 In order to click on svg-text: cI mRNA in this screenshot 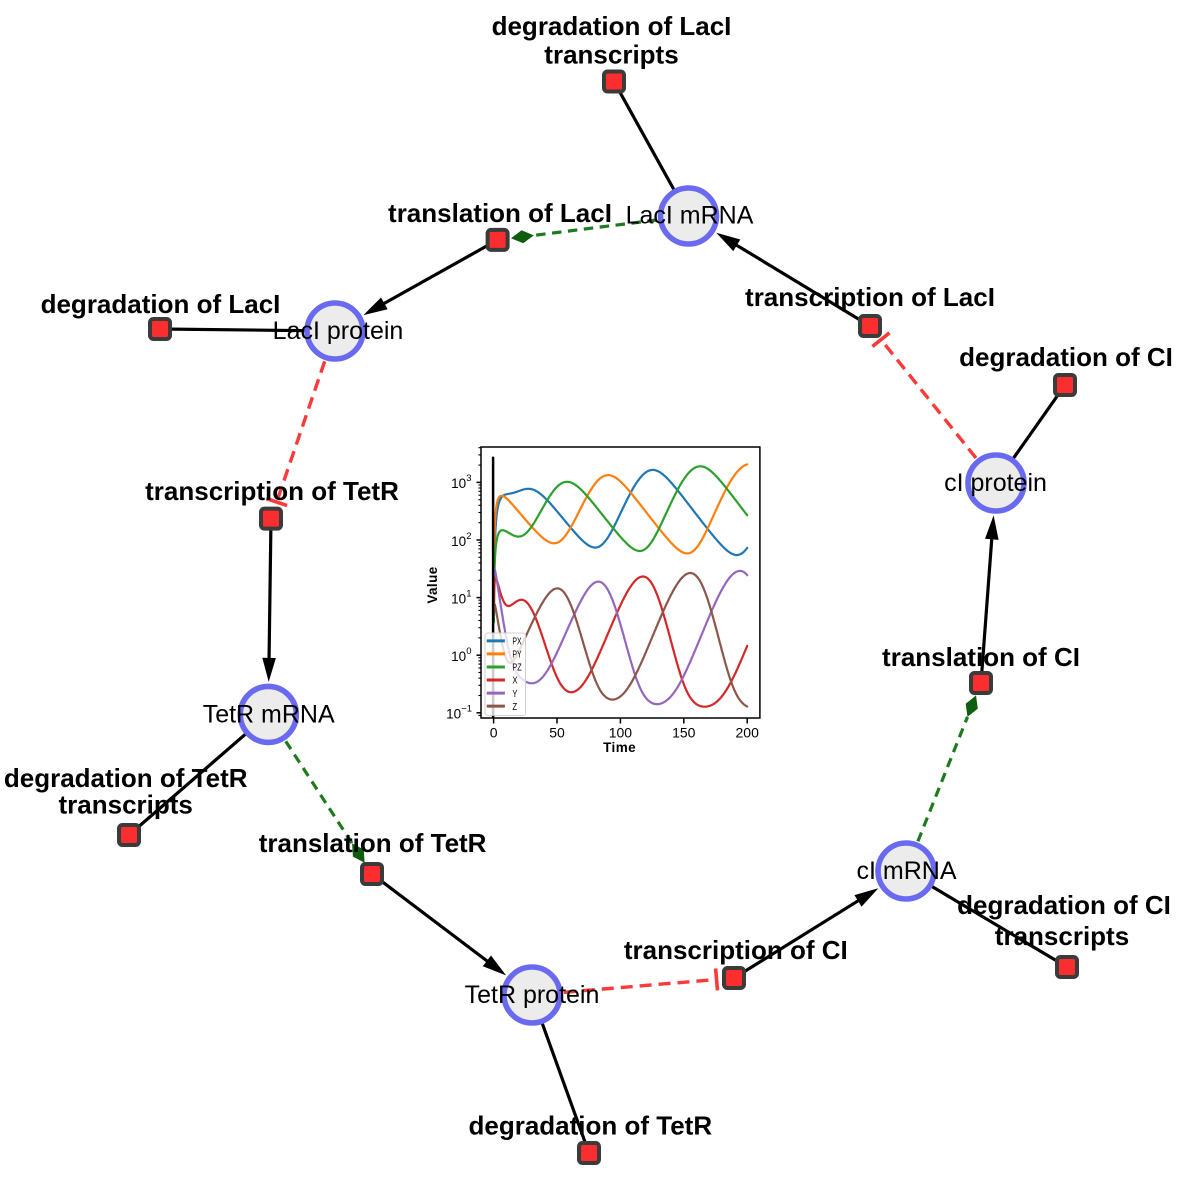, I will do `click(907, 871)`.